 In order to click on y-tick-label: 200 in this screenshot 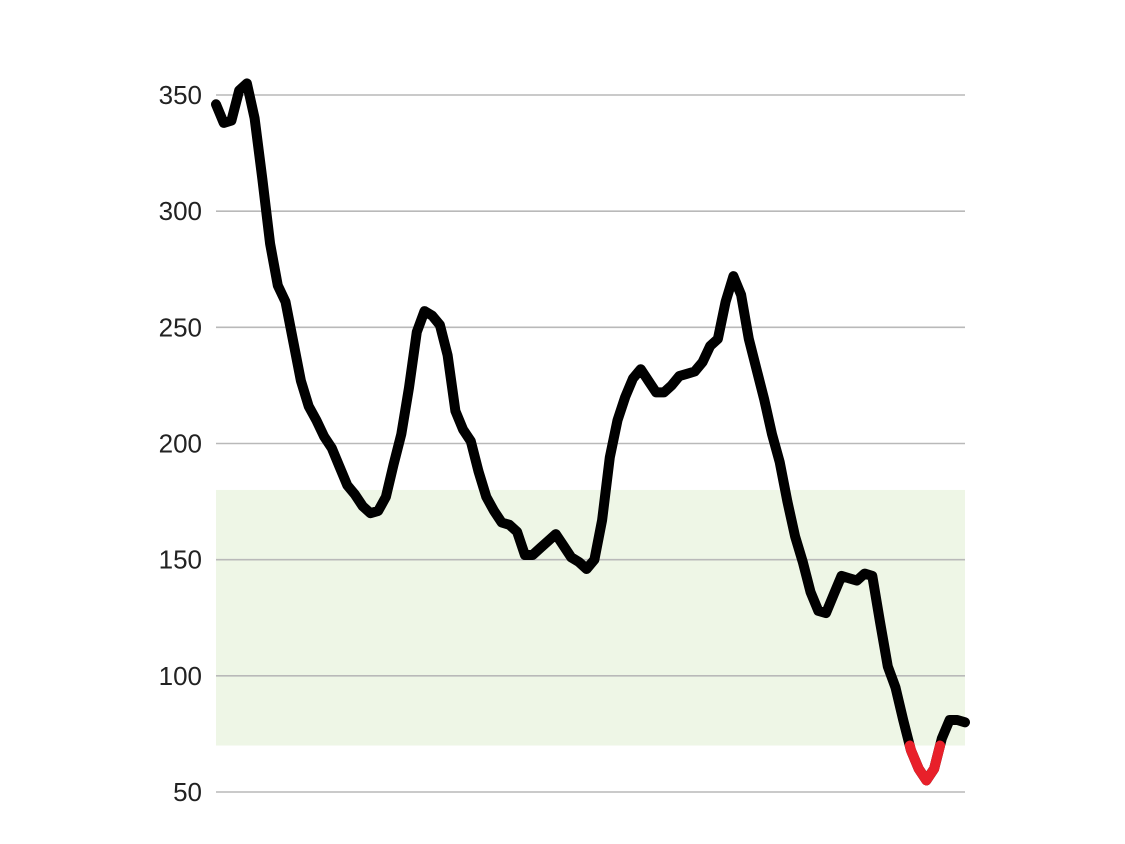, I will do `click(180, 444)`.